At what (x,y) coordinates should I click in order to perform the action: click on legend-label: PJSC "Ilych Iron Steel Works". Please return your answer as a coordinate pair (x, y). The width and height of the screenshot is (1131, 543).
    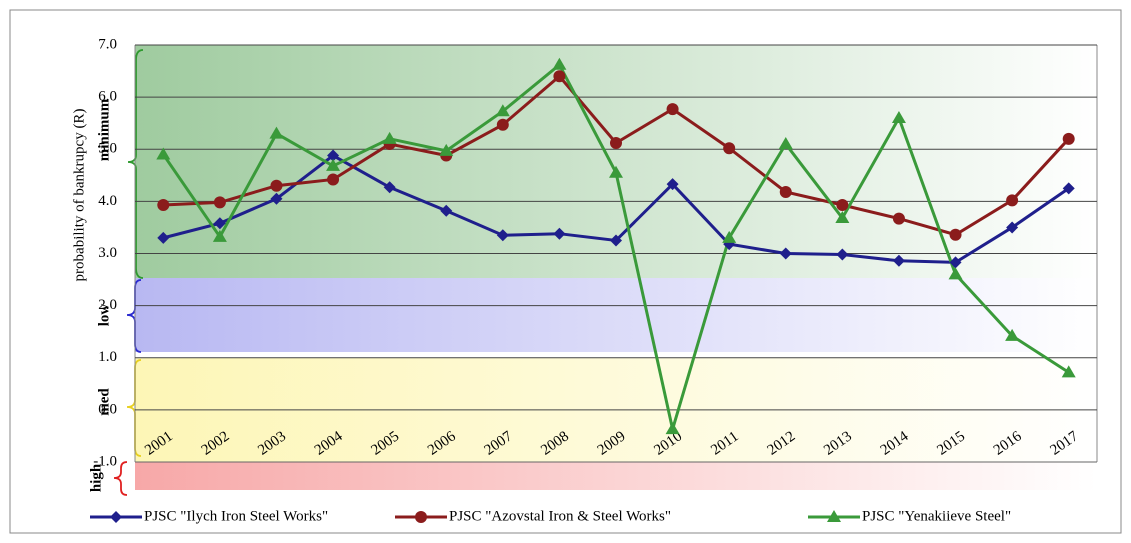
    Looking at the image, I should click on (236, 516).